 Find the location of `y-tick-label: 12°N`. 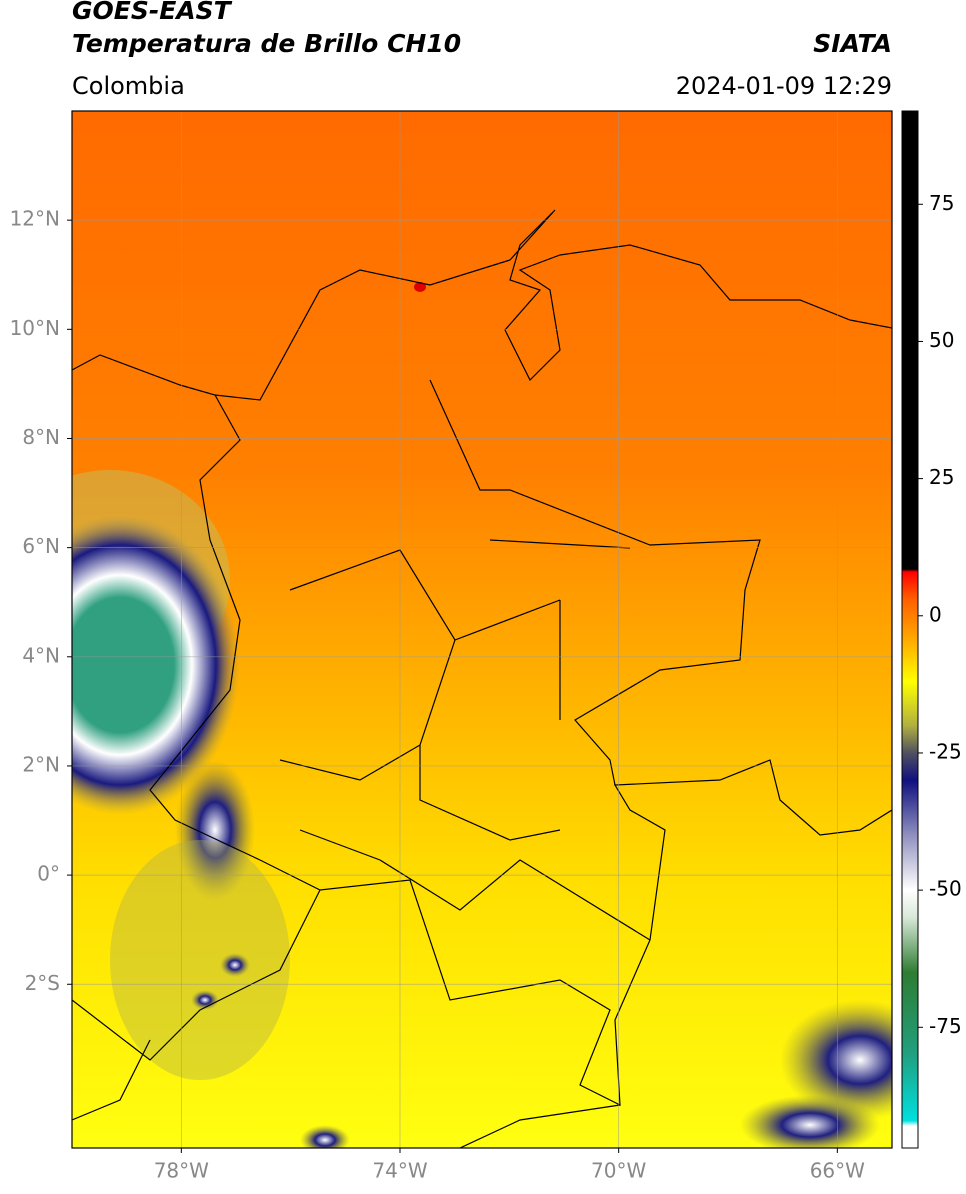

y-tick-label: 12°N is located at coordinates (35, 219).